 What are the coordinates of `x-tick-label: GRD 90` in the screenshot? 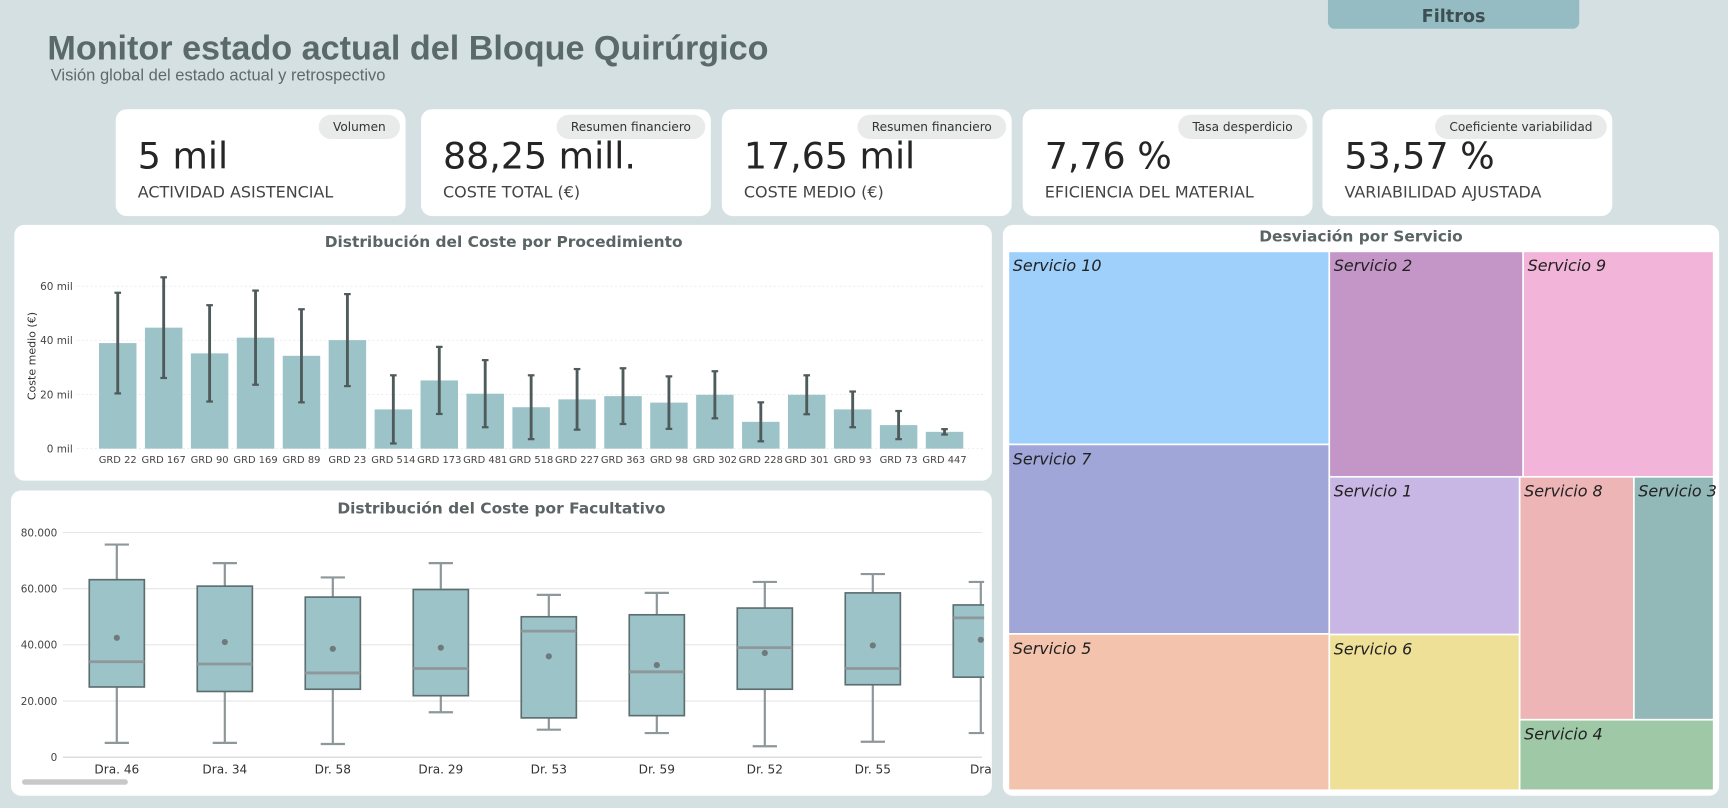 It's located at (210, 460).